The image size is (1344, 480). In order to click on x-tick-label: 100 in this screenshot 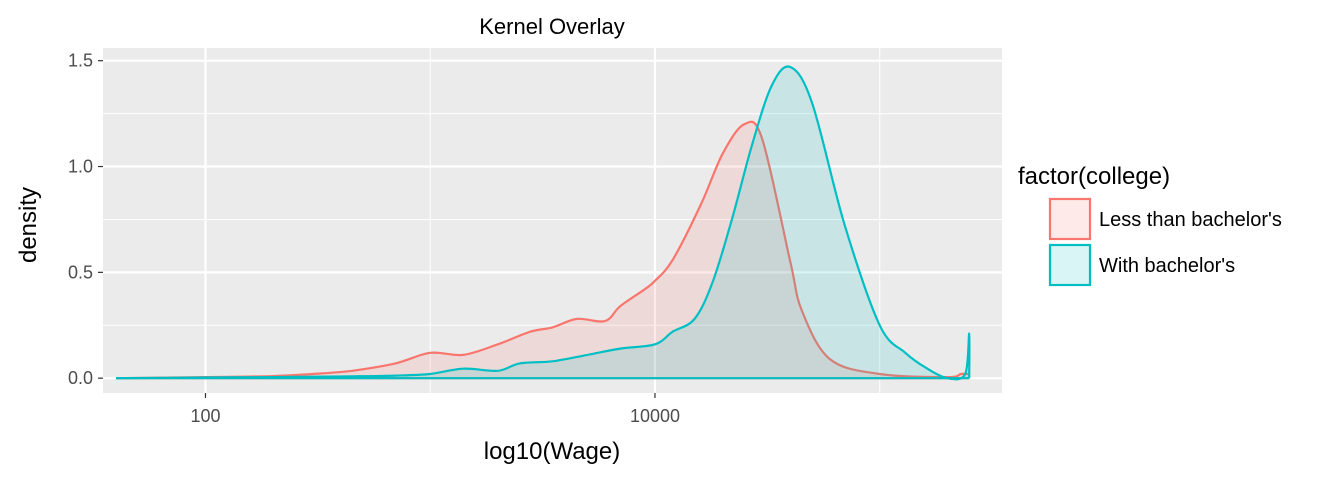, I will do `click(205, 416)`.